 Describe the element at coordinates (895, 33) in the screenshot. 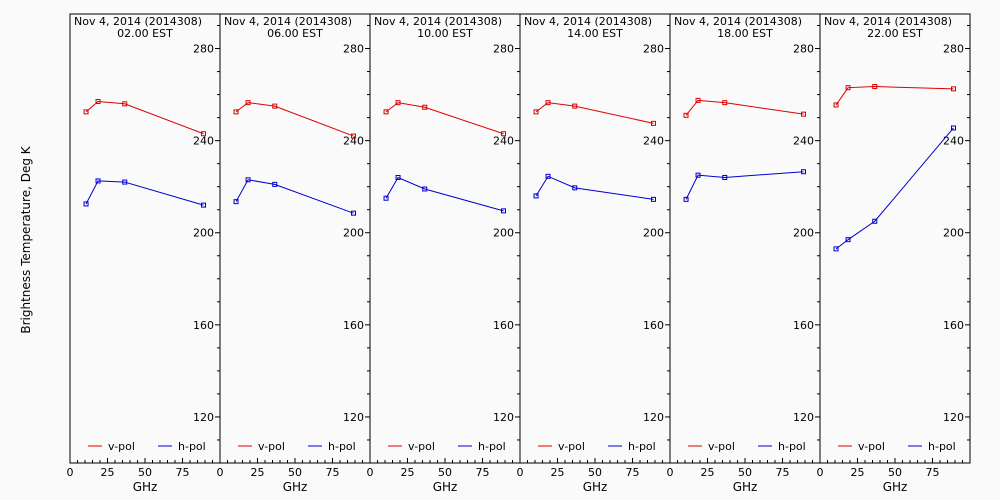

I see `panel-time-title: 22.00 EST` at that location.